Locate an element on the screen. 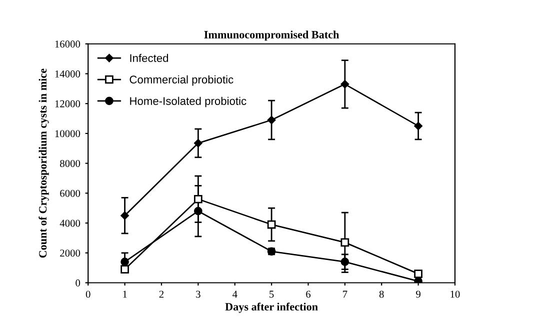  x-tick-label: 4 is located at coordinates (235, 294).